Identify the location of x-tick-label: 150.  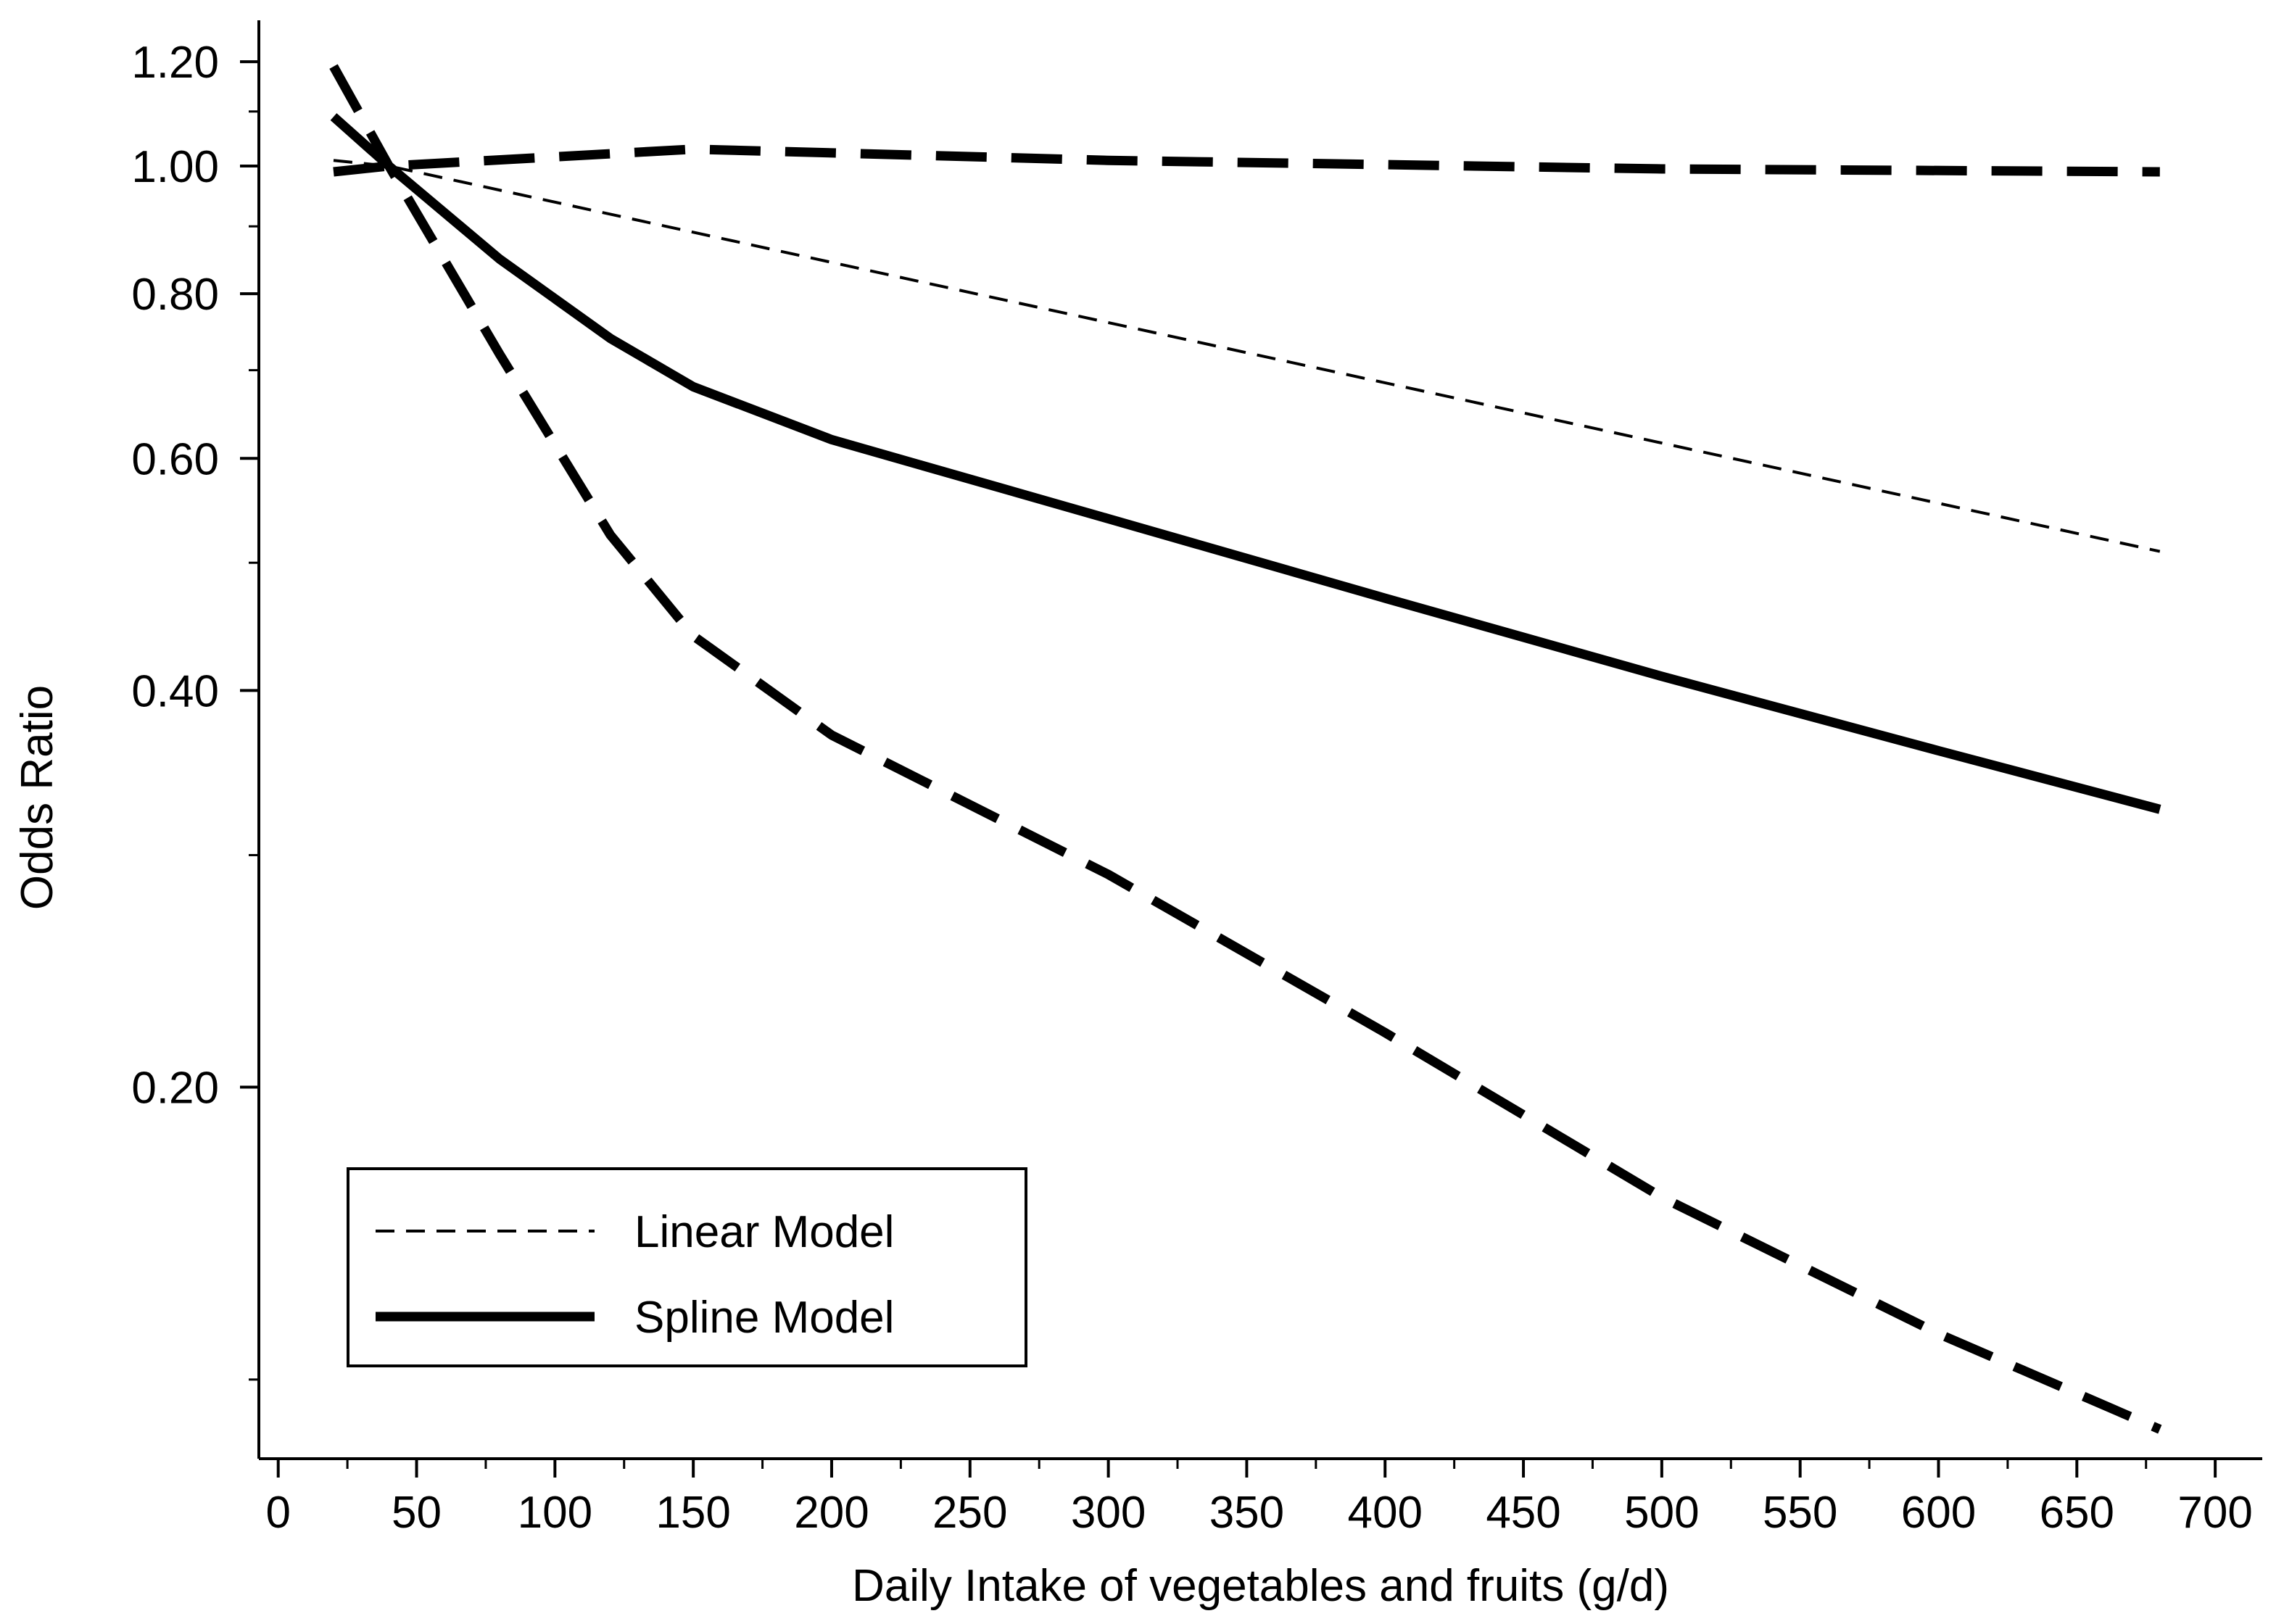
(692, 1513).